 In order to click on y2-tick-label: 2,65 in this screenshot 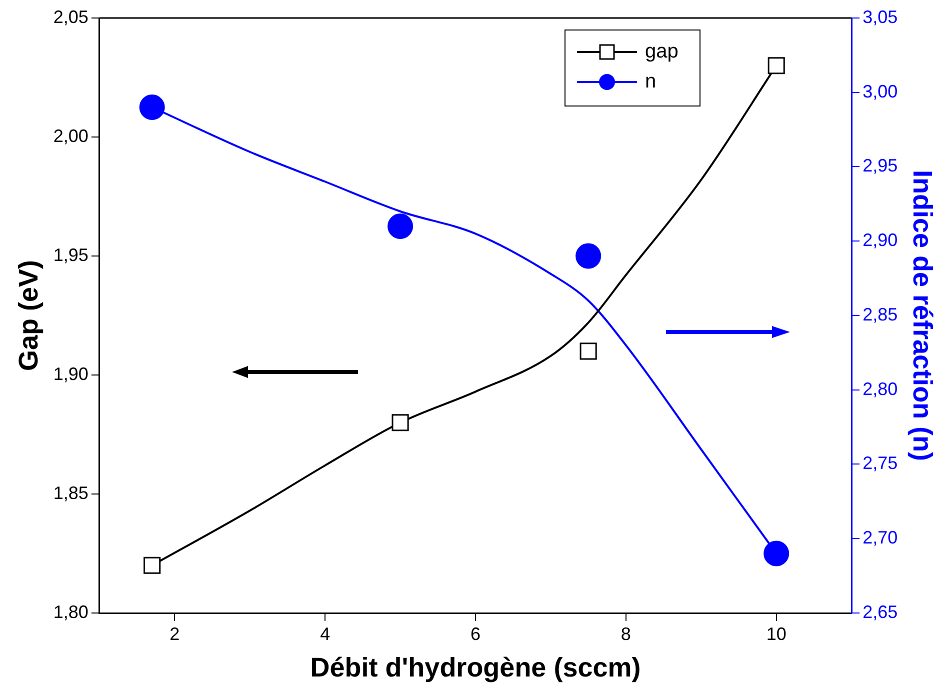, I will do `click(880, 612)`.